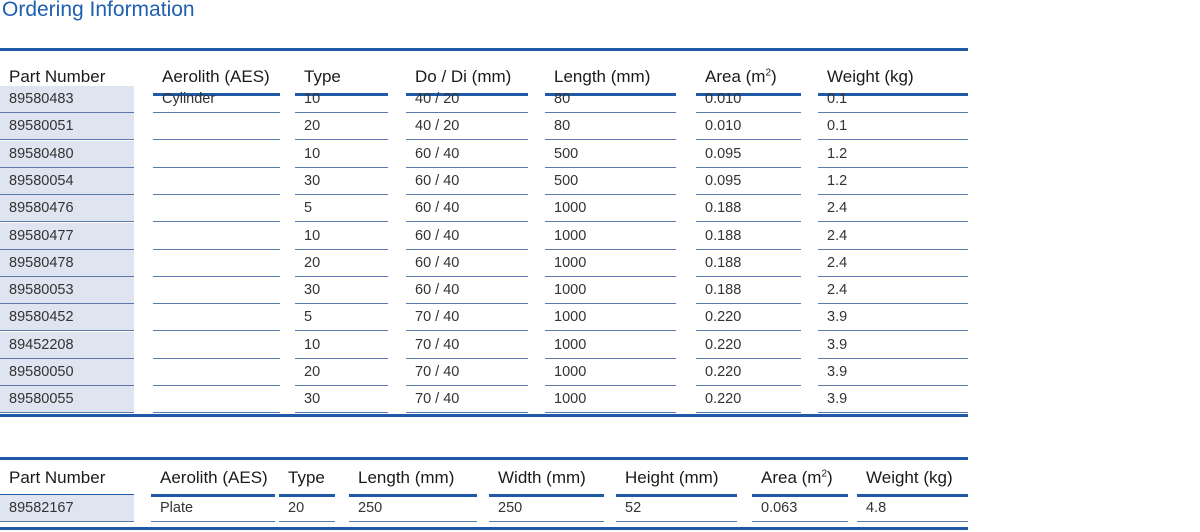 The width and height of the screenshot is (1200, 532). Describe the element at coordinates (213, 508) in the screenshot. I see `cell-aerolith: Plate` at that location.